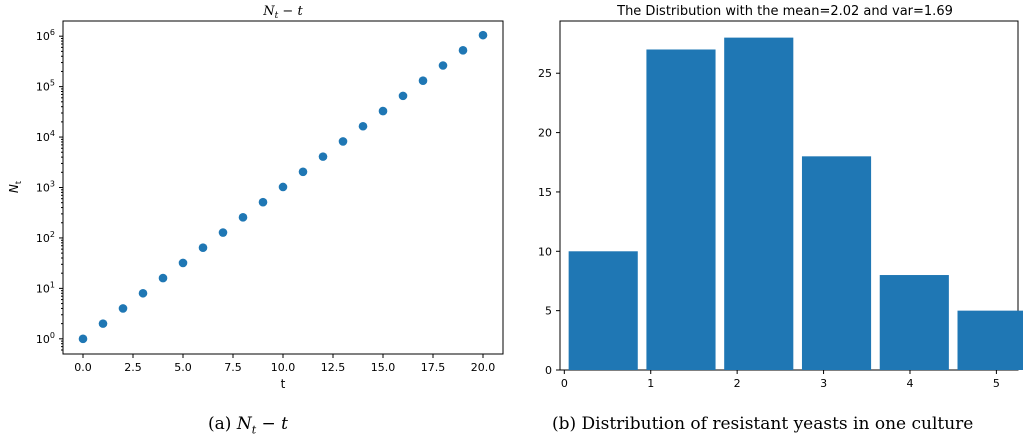 This screenshot has height=447, width=1023. What do you see at coordinates (183, 367) in the screenshot?
I see `x-tick-label: 5.0` at bounding box center [183, 367].